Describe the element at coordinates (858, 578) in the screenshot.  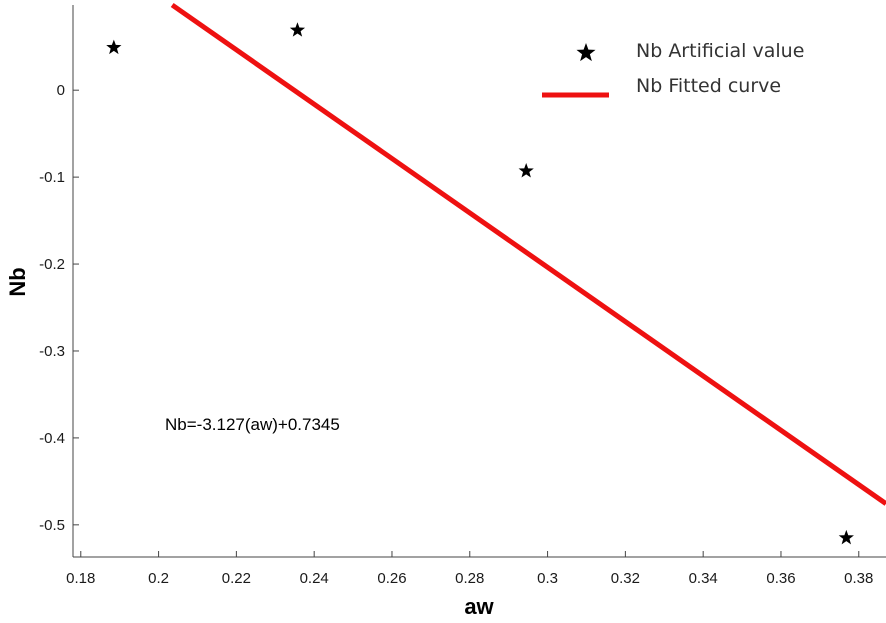
I see `x-tick-label: 0.38` at that location.